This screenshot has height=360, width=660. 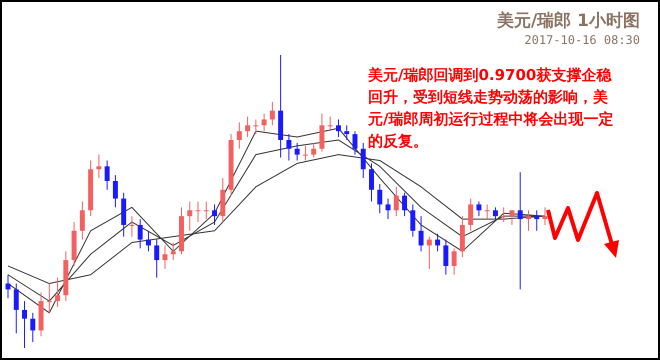 What do you see at coordinates (568, 21) in the screenshot?
I see `chart-title: 美元/瑞郎 1小时图` at bounding box center [568, 21].